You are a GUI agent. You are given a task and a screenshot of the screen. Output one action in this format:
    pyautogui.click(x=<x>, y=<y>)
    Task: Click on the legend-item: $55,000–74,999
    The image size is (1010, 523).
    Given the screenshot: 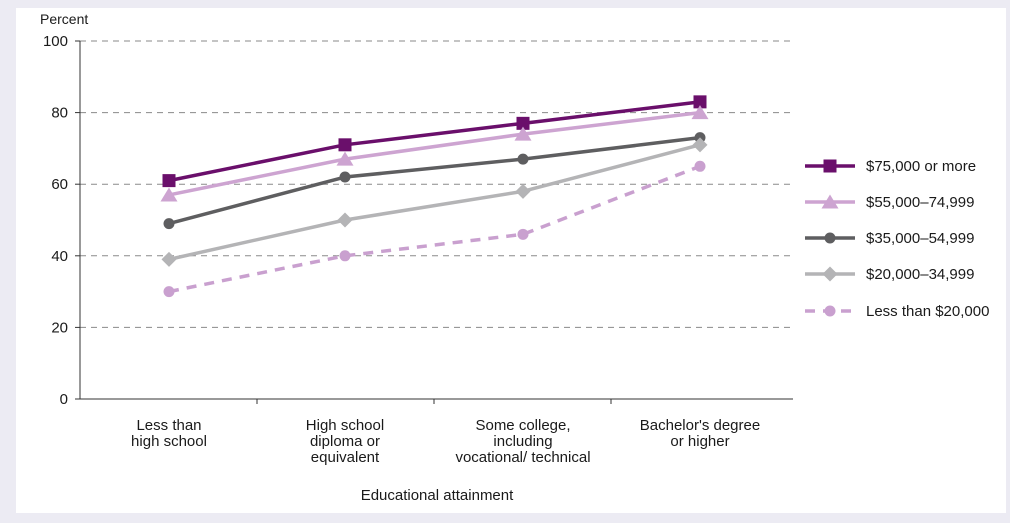 What is the action you would take?
    pyautogui.click(x=889, y=202)
    